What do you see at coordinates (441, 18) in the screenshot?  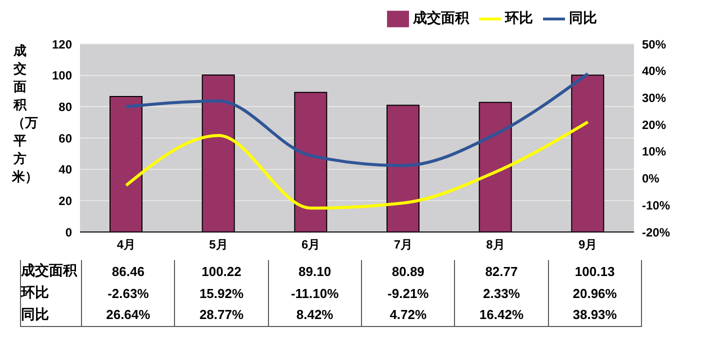 I see `legend-label: 成交面积` at bounding box center [441, 18].